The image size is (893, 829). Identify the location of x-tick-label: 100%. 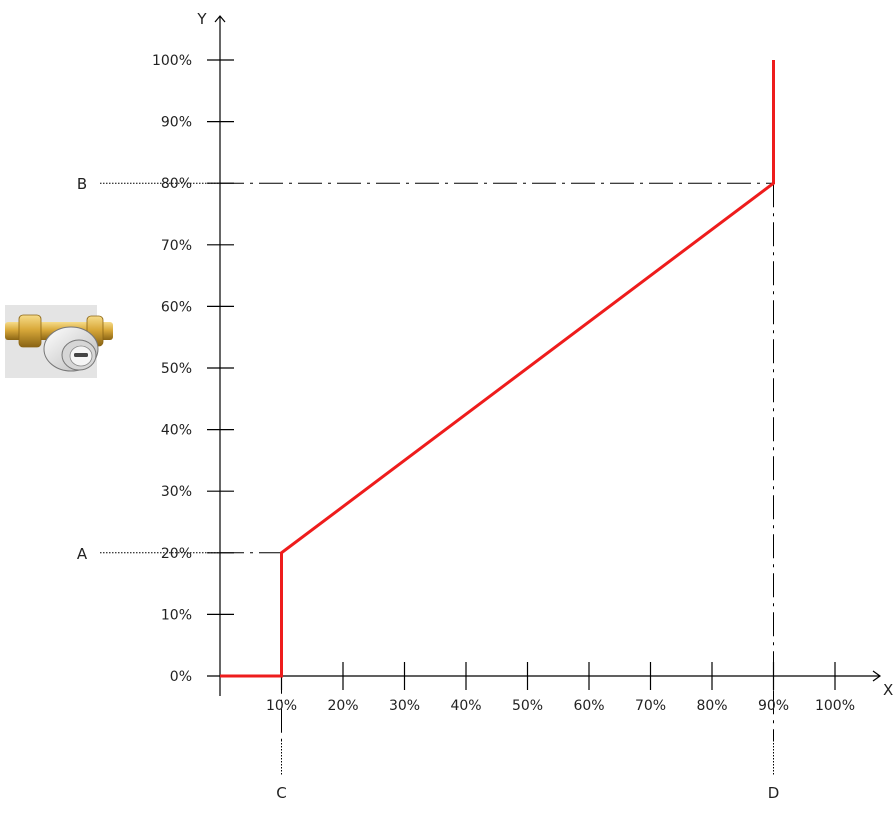
(835, 706).